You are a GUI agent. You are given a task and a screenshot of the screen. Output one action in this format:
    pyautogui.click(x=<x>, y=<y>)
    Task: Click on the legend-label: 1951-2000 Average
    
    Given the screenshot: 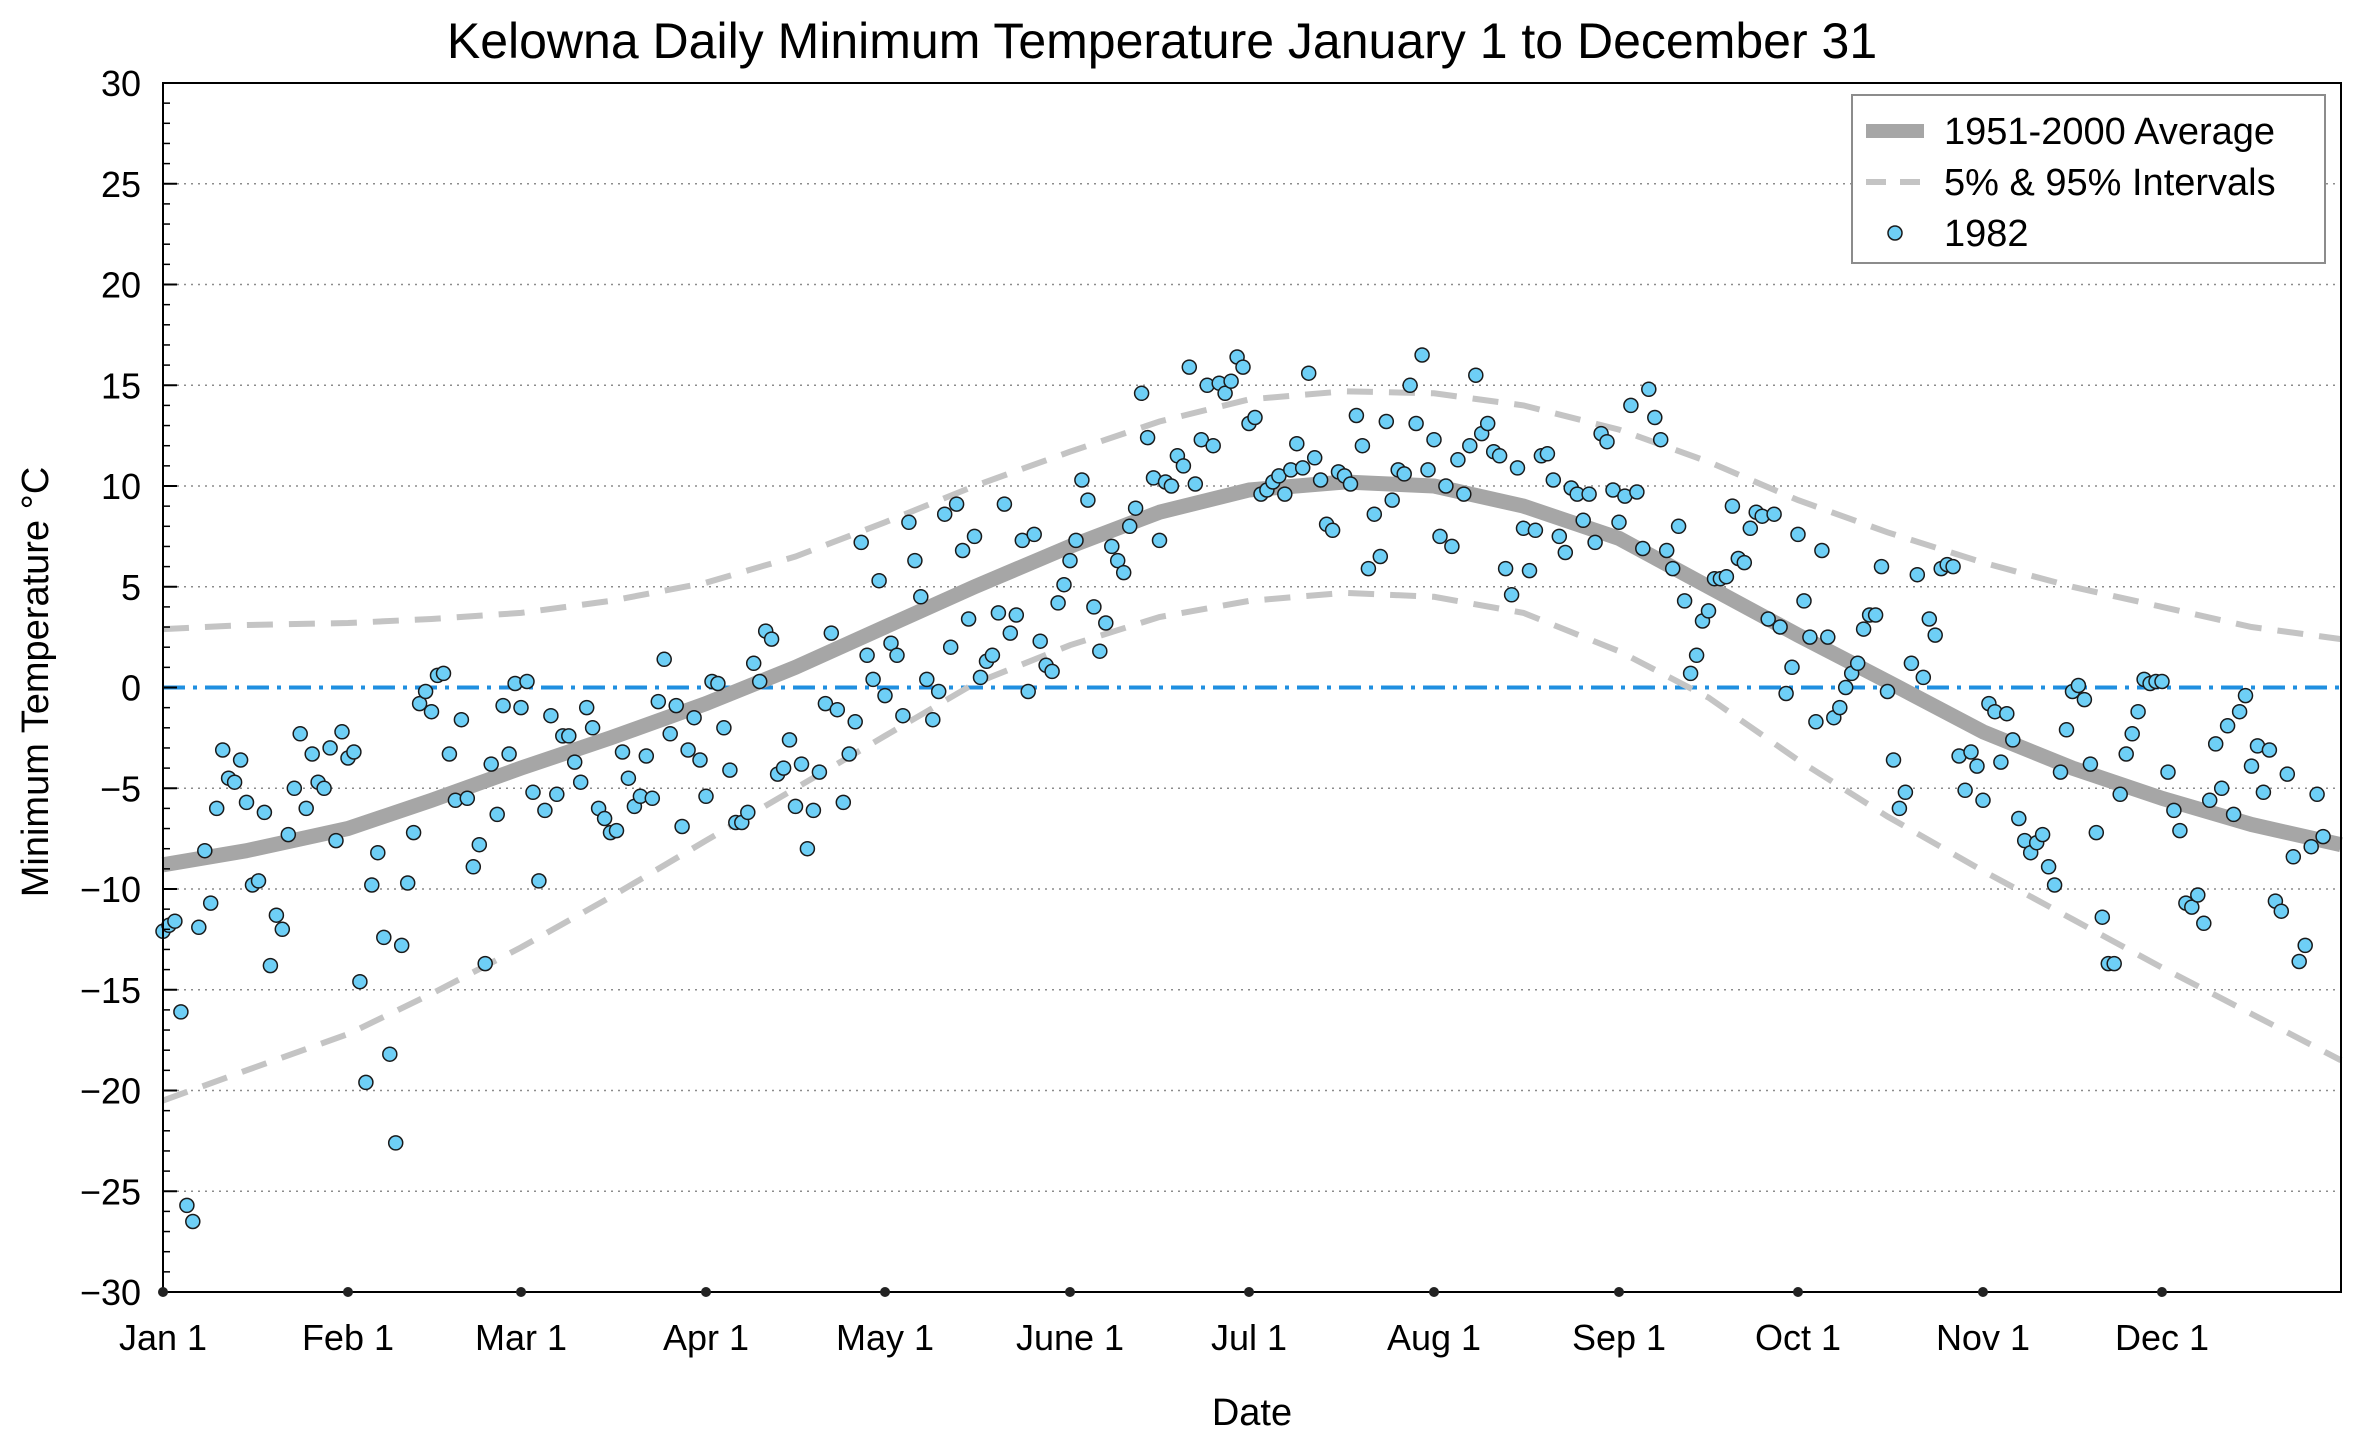 What is the action you would take?
    pyautogui.click(x=2109, y=132)
    